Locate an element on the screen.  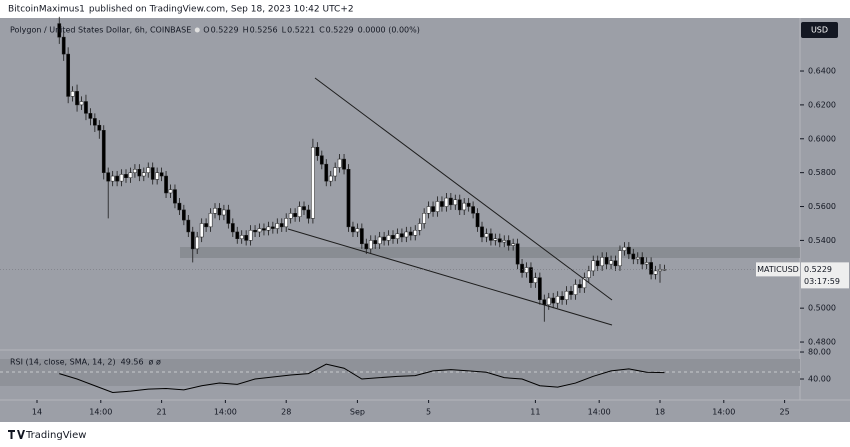
currency-button is located at coordinates (819, 30).